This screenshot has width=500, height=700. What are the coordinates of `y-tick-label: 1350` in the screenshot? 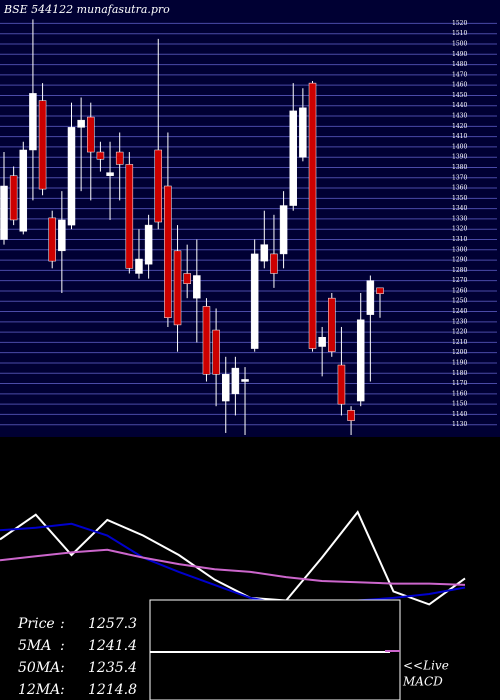 It's located at (459, 198).